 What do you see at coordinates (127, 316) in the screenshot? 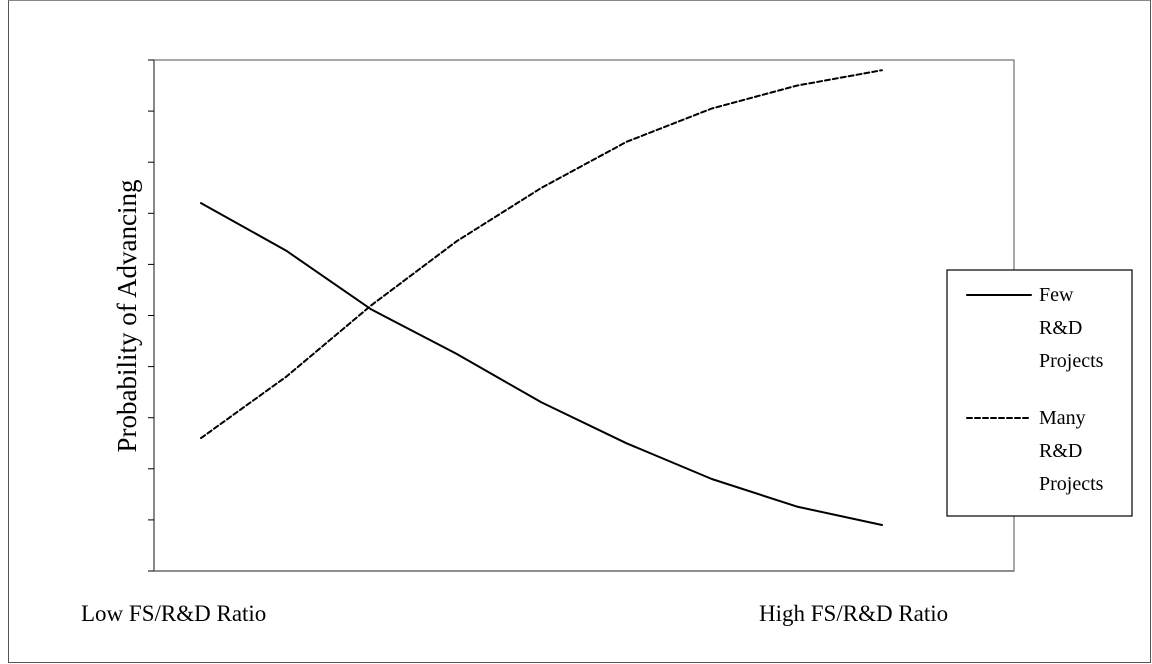
I see `y-axis-label: Probability of Advancing` at bounding box center [127, 316].